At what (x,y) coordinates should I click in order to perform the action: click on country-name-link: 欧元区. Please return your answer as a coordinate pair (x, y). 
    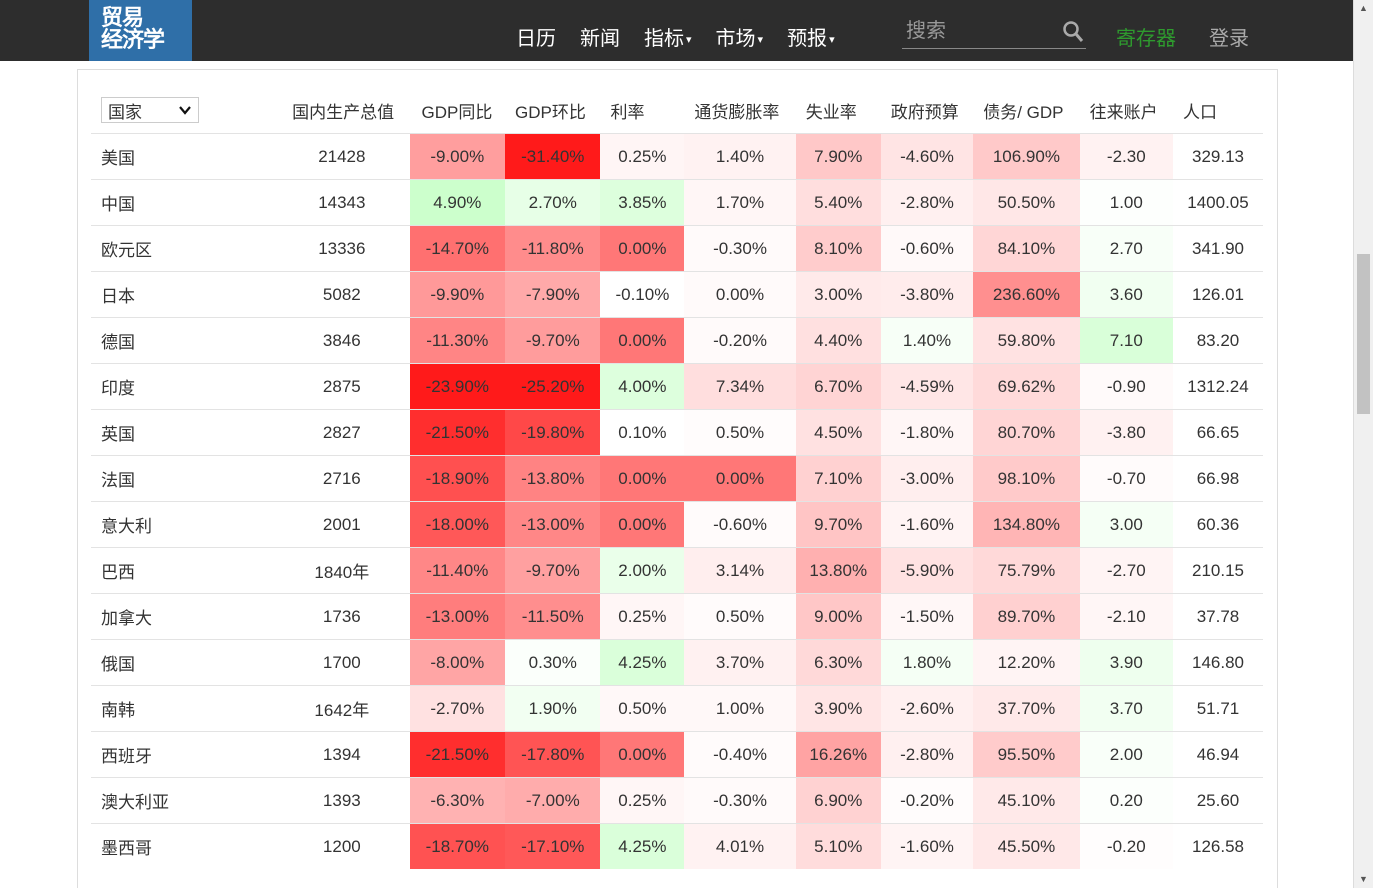
    Looking at the image, I should click on (183, 248).